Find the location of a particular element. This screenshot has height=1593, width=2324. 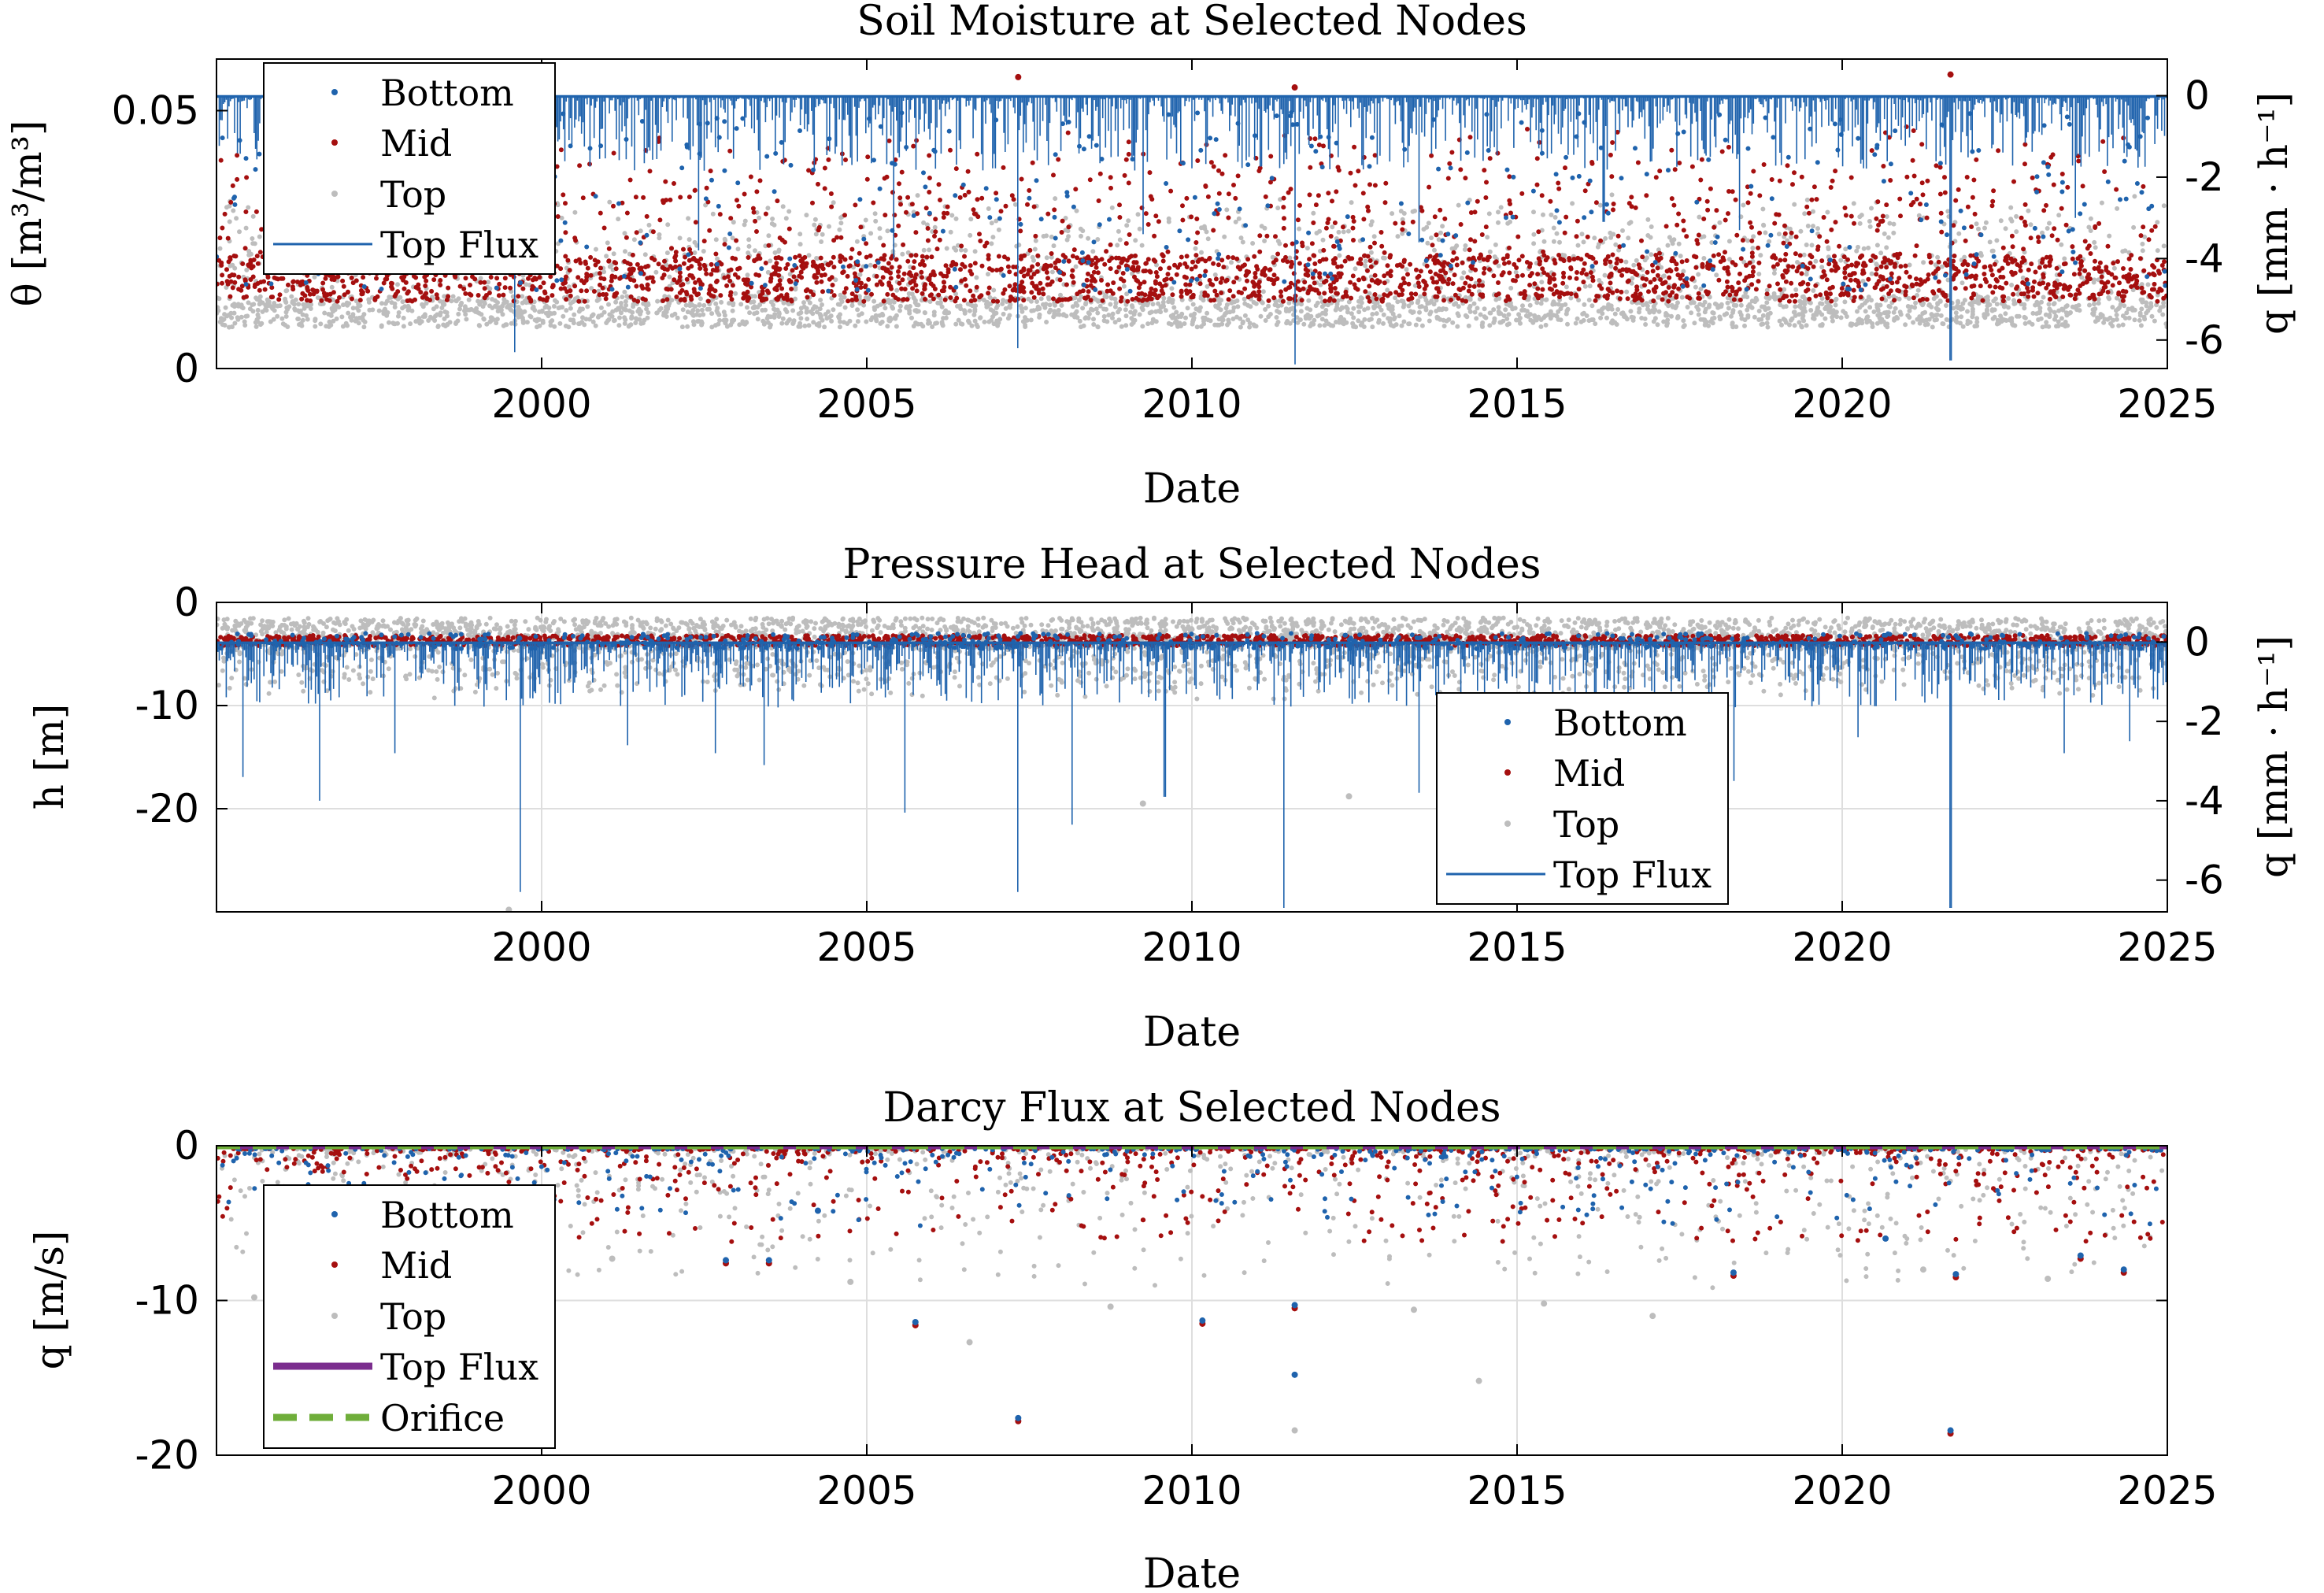

legend-label-orifice: Orifice is located at coordinates (442, 1418).